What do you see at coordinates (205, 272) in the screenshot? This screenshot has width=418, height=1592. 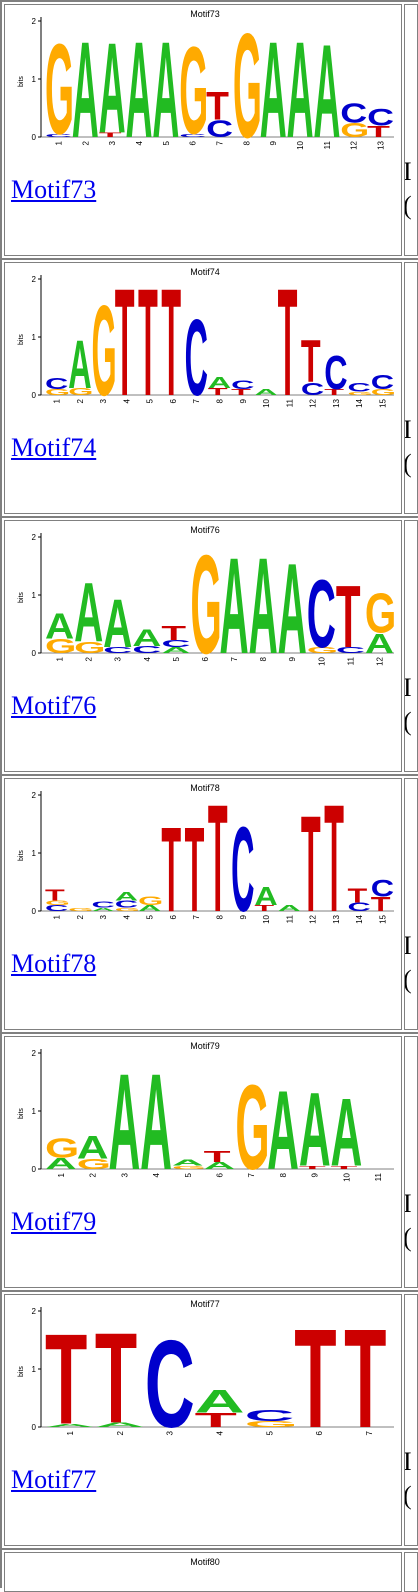 I see `logo-title: Motif74` at bounding box center [205, 272].